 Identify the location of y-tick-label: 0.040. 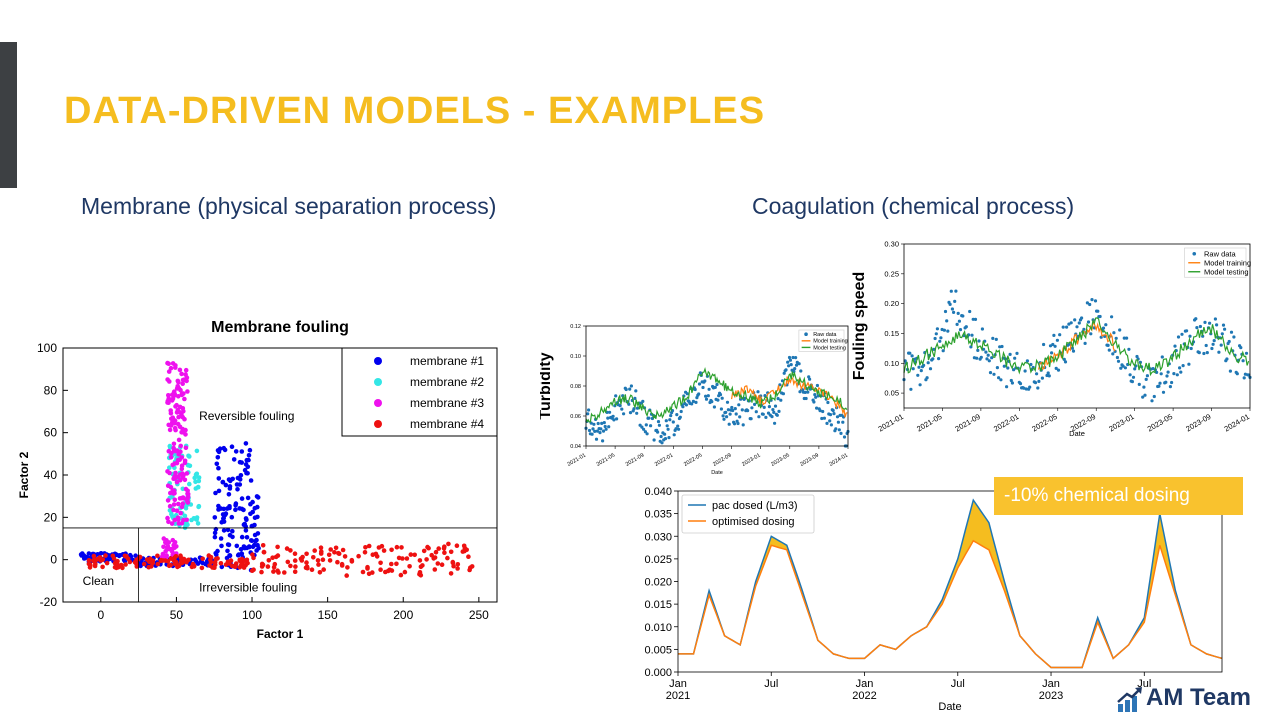
(658, 492).